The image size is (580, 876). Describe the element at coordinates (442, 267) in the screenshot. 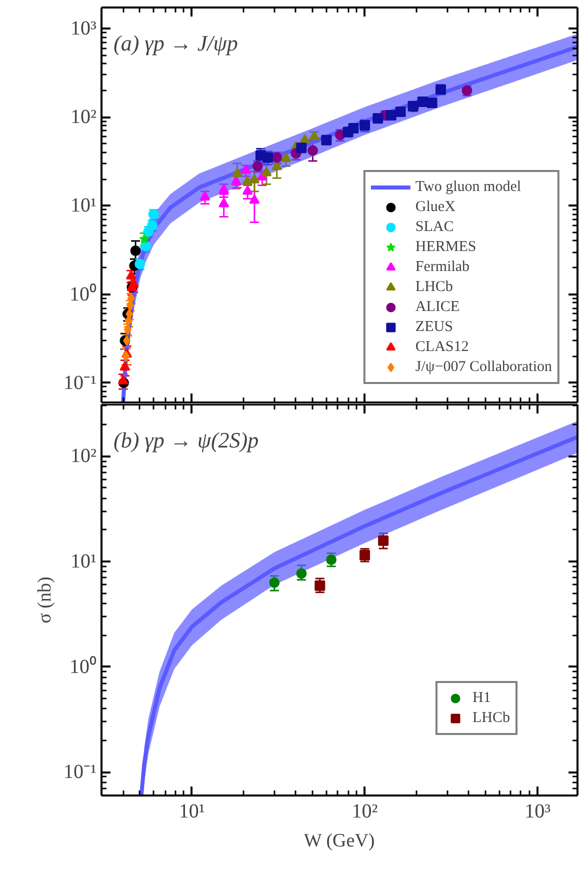

I see `legend-label: Fermilab` at that location.